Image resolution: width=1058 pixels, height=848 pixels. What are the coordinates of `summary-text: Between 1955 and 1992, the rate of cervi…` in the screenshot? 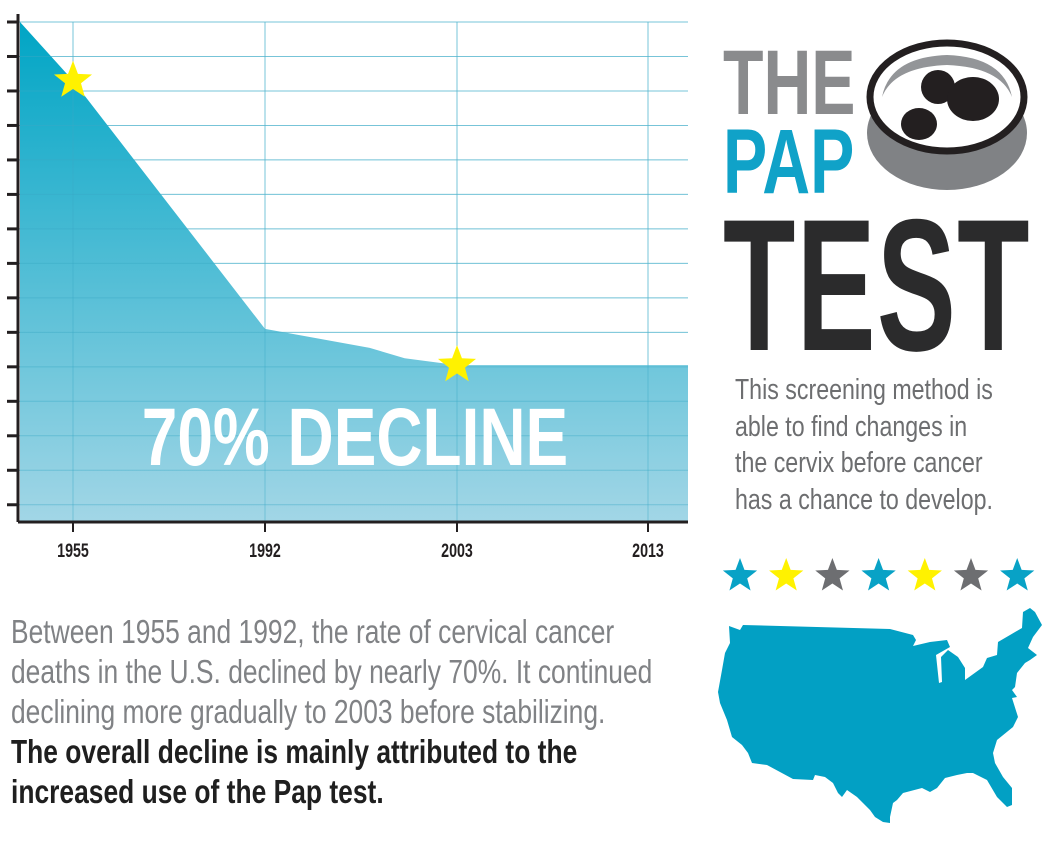 It's located at (331, 712).